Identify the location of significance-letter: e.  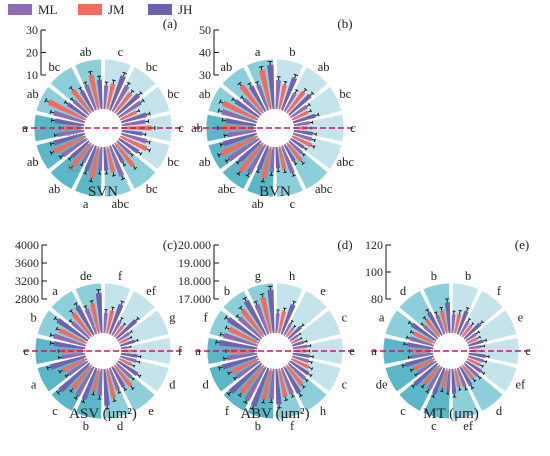
(323, 291).